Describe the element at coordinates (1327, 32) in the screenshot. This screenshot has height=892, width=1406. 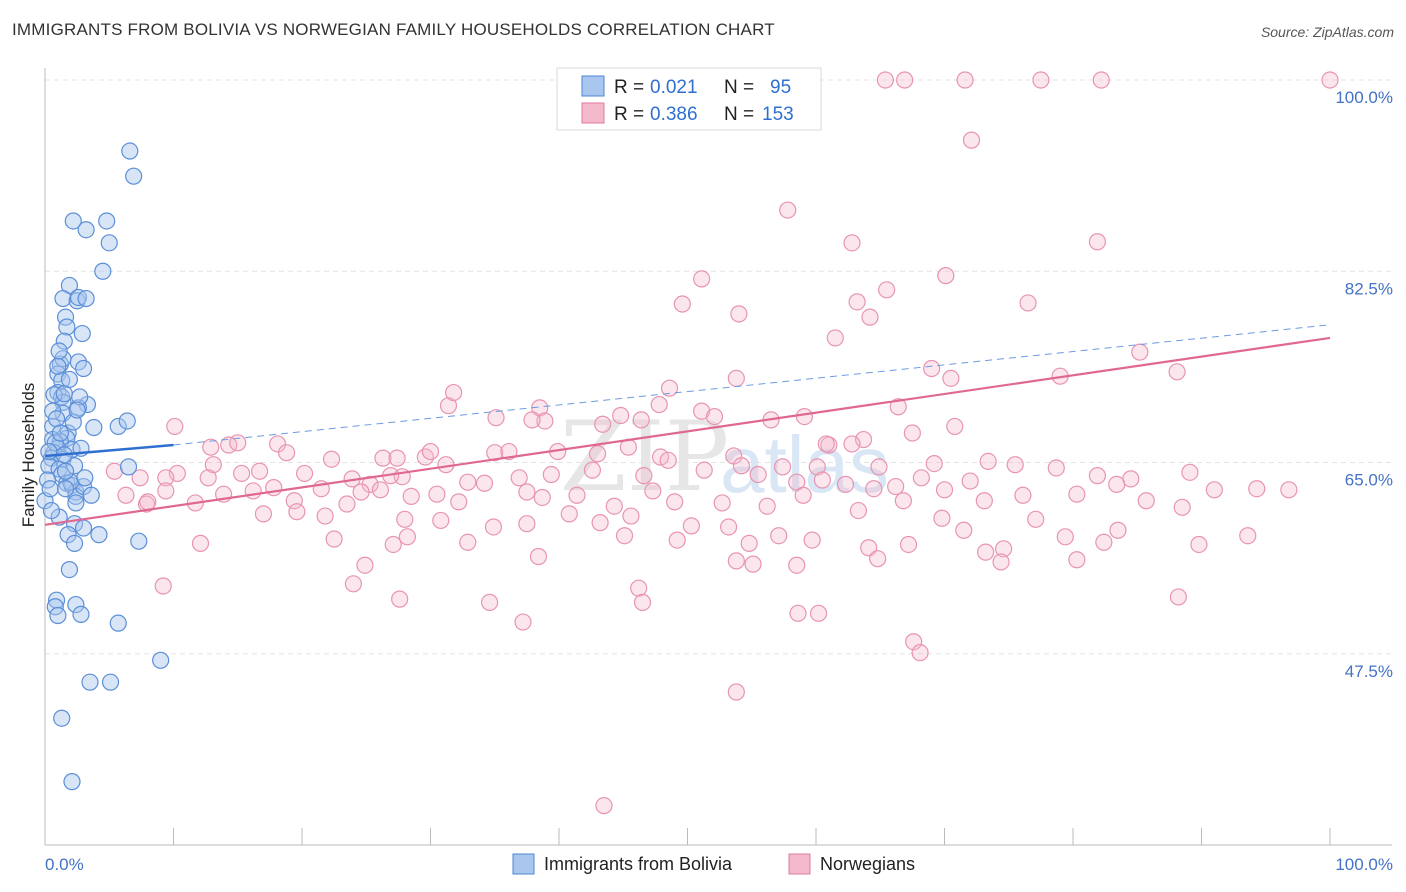
I see `source-label: Source: ZipAtlas.com` at that location.